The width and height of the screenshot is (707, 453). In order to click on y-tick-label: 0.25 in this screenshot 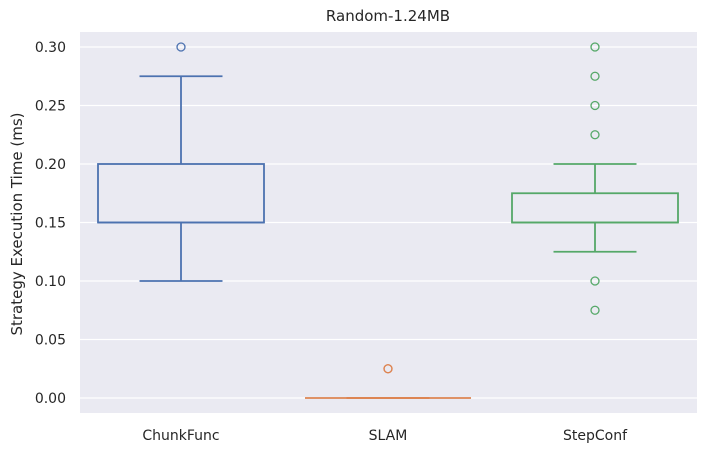, I will do `click(50, 107)`.